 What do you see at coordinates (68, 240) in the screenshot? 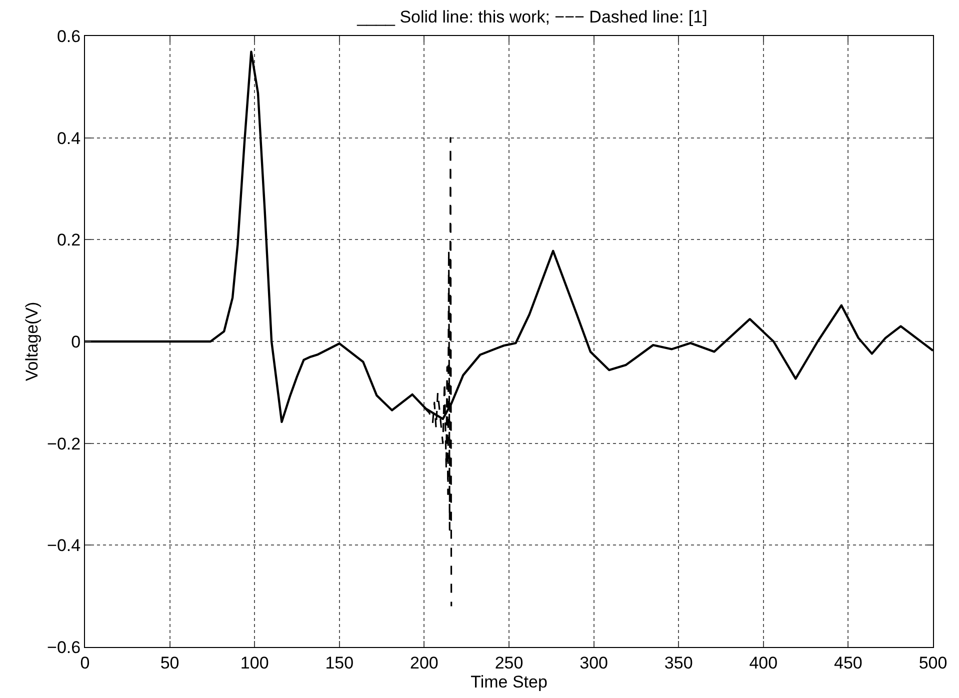
I see `y-tick-label: 0.2` at bounding box center [68, 240].